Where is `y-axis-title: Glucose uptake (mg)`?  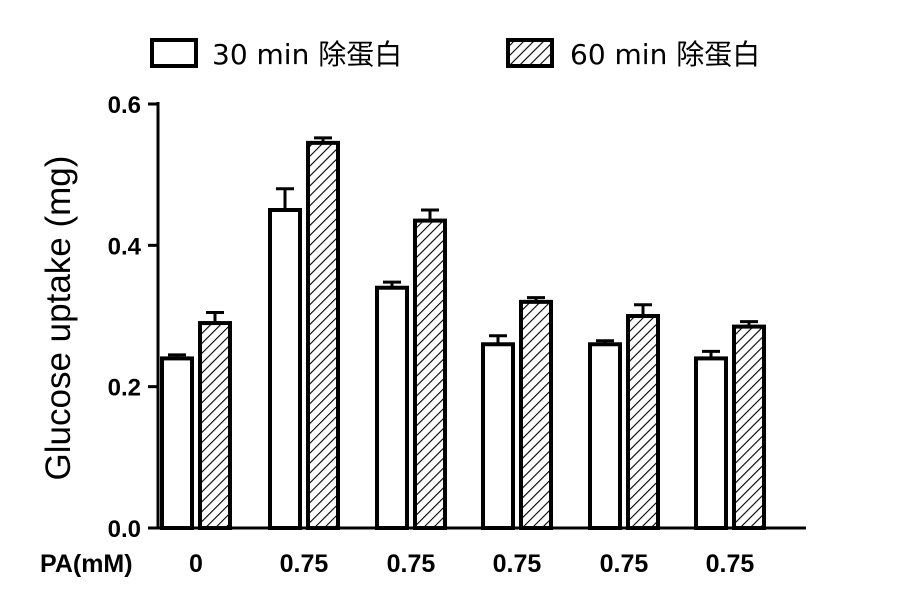 y-axis-title: Glucose uptake (mg) is located at coordinates (58, 318).